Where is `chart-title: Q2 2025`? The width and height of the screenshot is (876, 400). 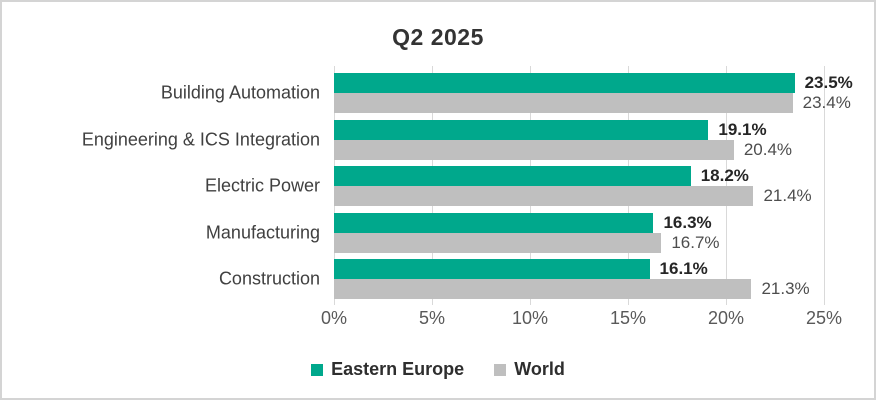
chart-title: Q2 2025 is located at coordinates (438, 37).